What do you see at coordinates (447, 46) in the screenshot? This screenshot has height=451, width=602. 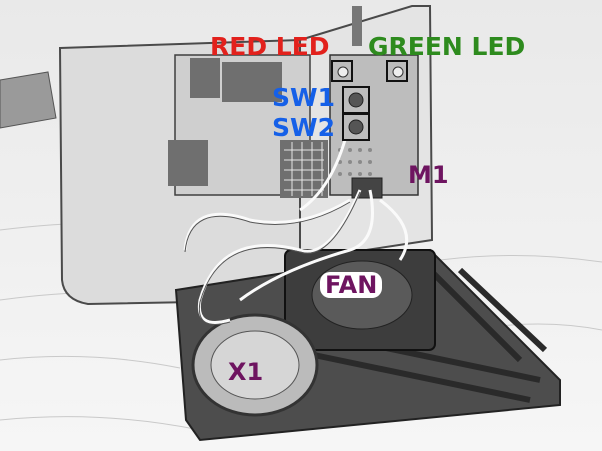 I see `green-led-label: GREEN LED` at bounding box center [447, 46].